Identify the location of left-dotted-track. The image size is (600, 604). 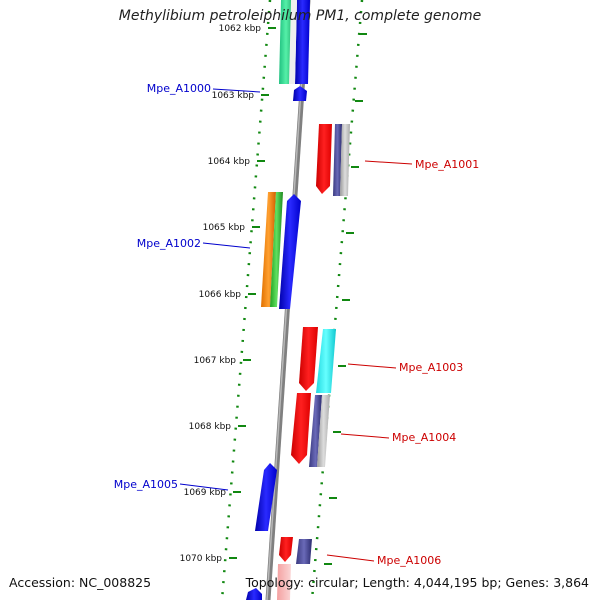
(246, 300).